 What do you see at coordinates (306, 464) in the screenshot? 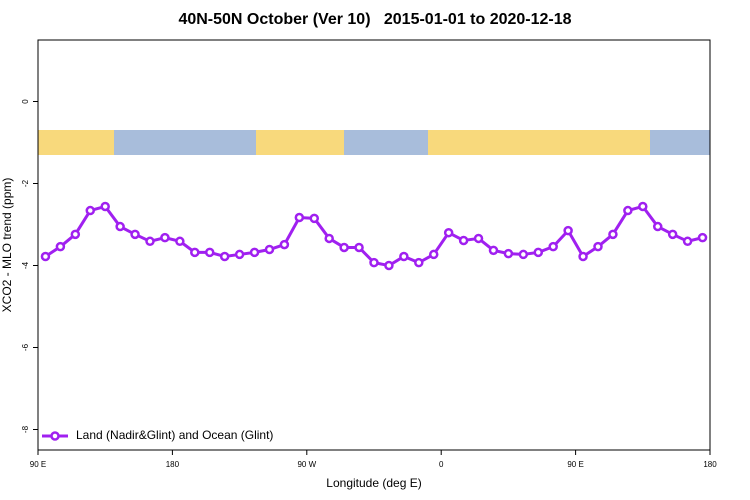
I see `x-tick-label: 90 W` at bounding box center [306, 464].